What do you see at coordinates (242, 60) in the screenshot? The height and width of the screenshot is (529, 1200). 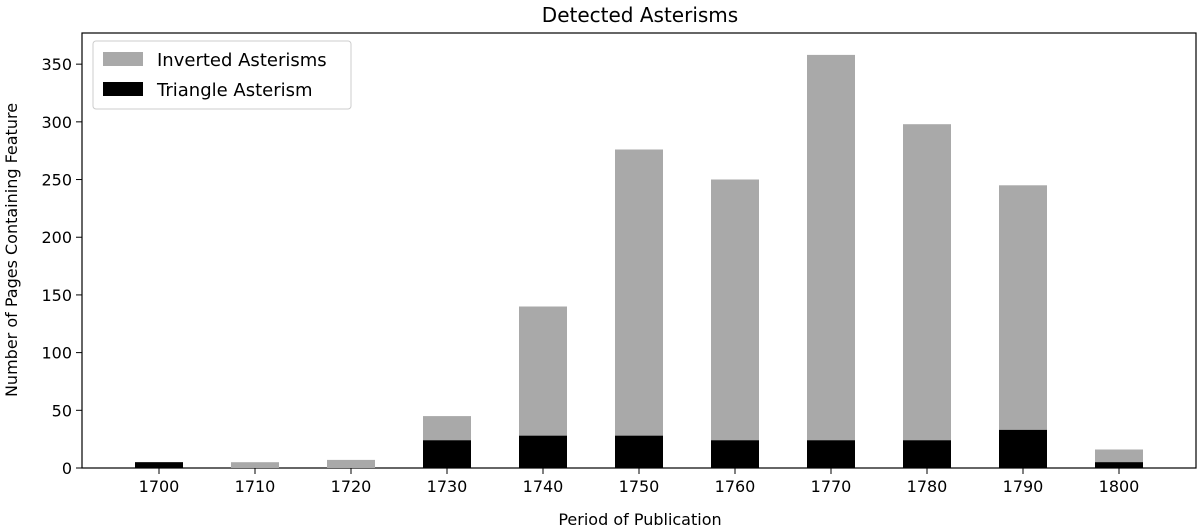 I see `legend-label-inverted: Inverted Asterisms` at bounding box center [242, 60].